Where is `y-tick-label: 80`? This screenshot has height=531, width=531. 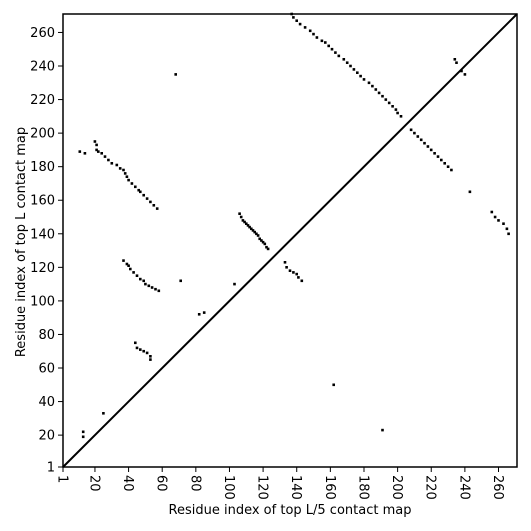 y-tick-label: 80 is located at coordinates (46, 335).